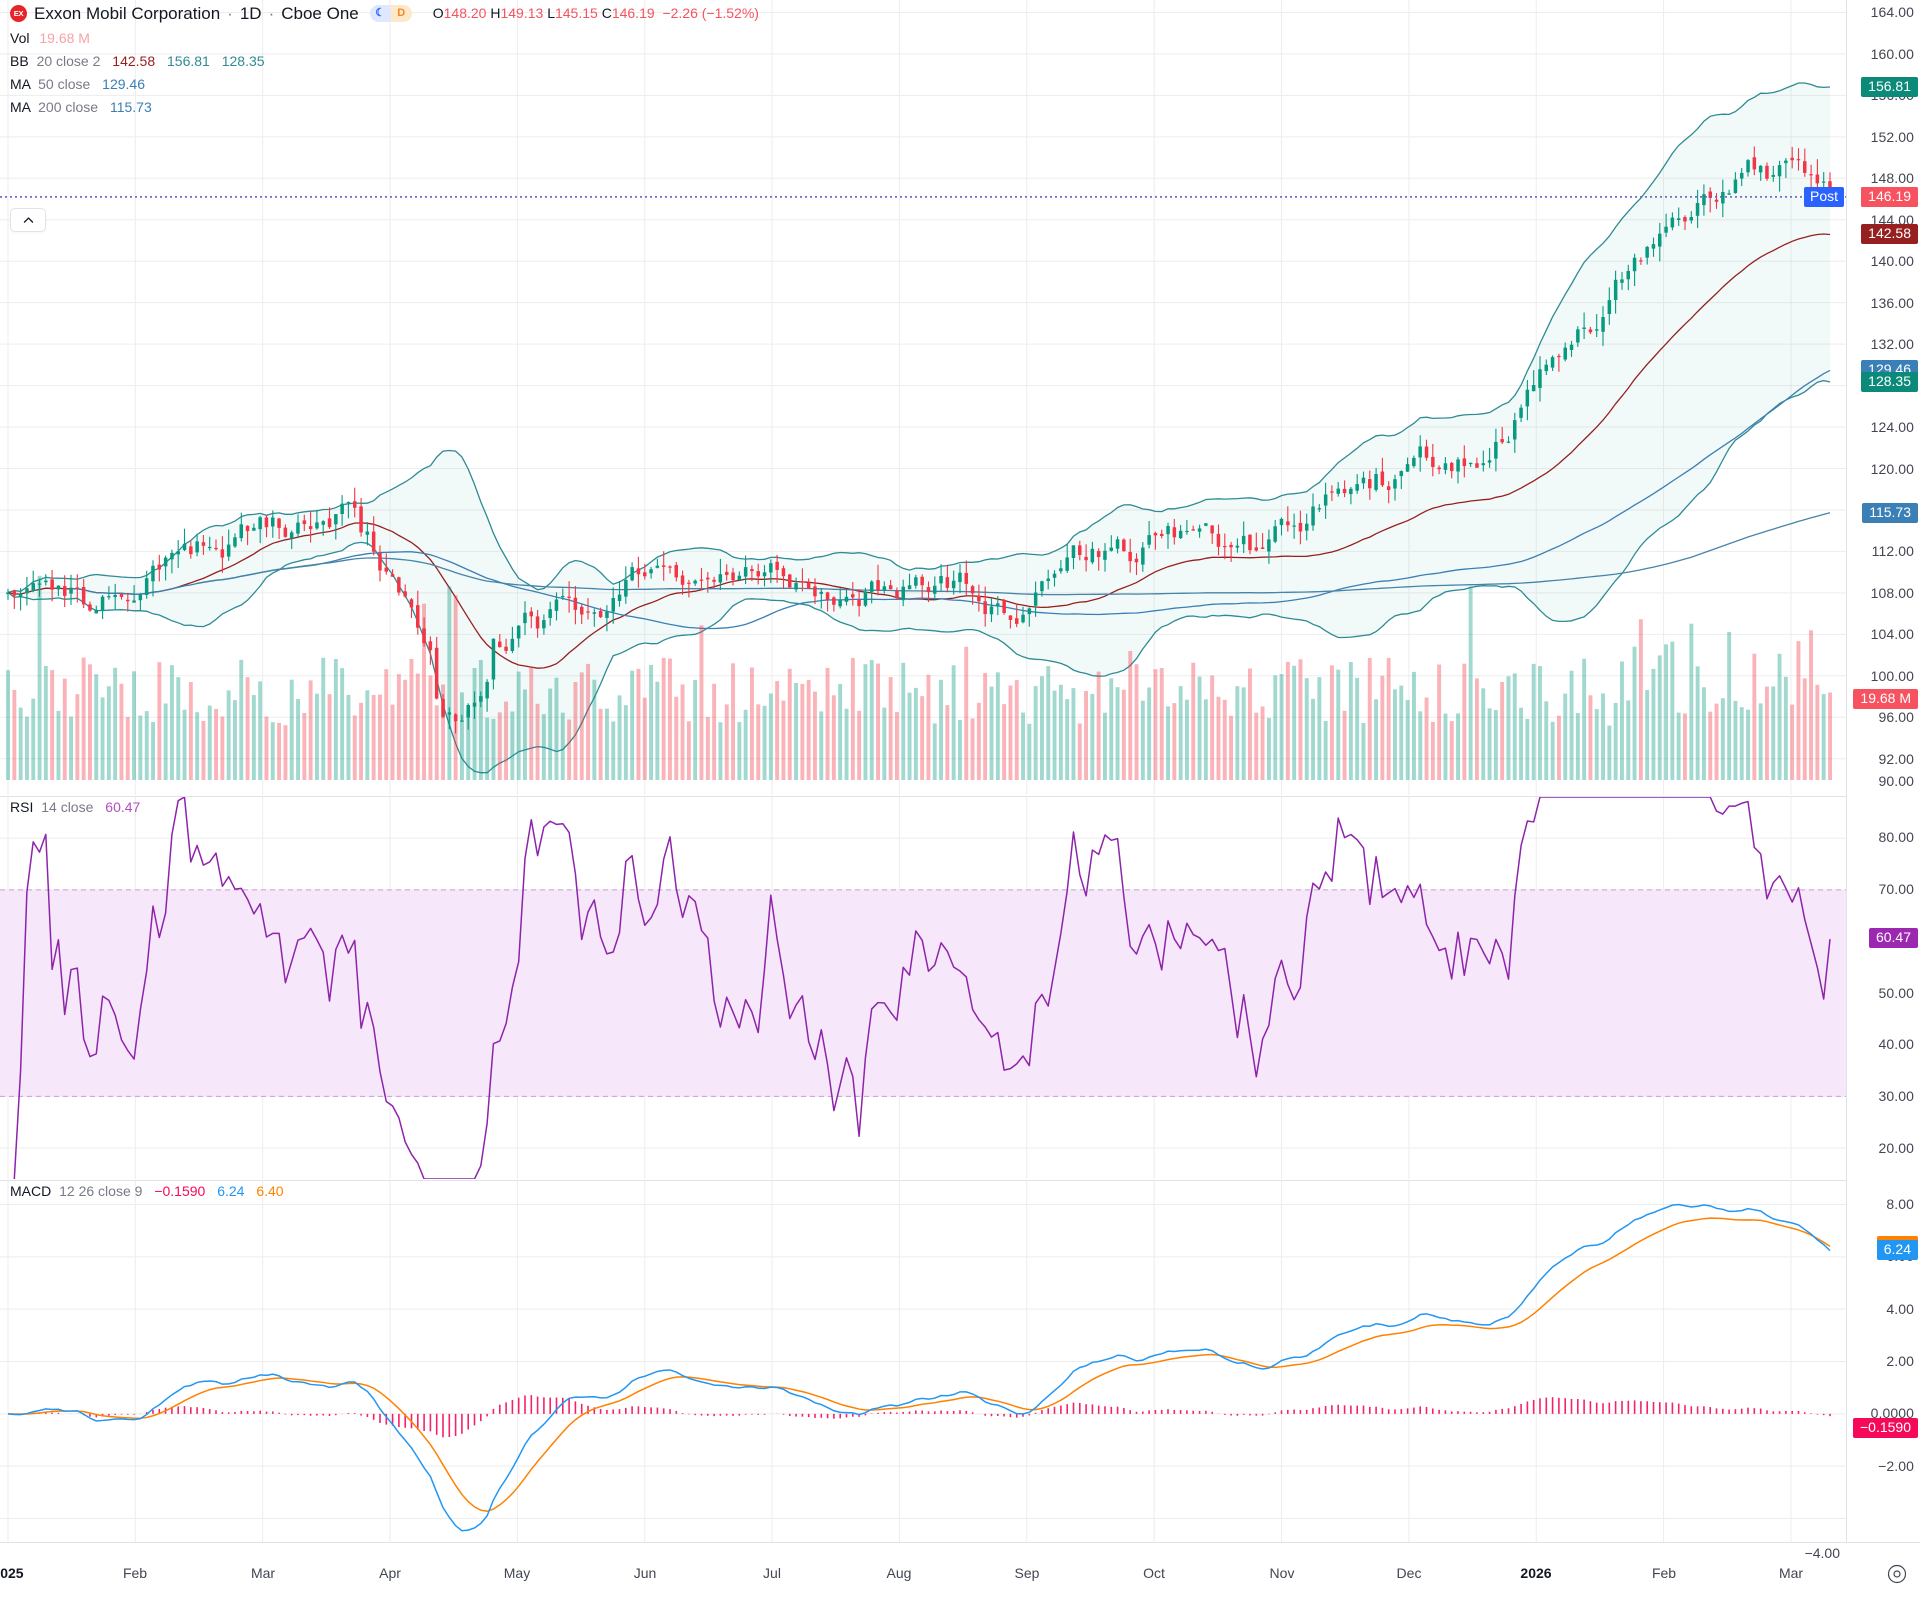 The image size is (1920, 1600). What do you see at coordinates (1822, 1553) in the screenshot?
I see `macd-axis-tick-last: −4.00` at bounding box center [1822, 1553].